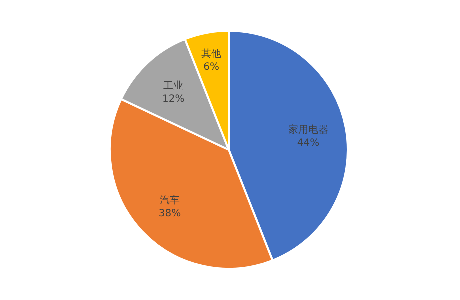 Image resolution: width=460 pixels, height=300 pixels. What do you see at coordinates (308, 143) in the screenshot?
I see `data-label: 44%` at bounding box center [308, 143].